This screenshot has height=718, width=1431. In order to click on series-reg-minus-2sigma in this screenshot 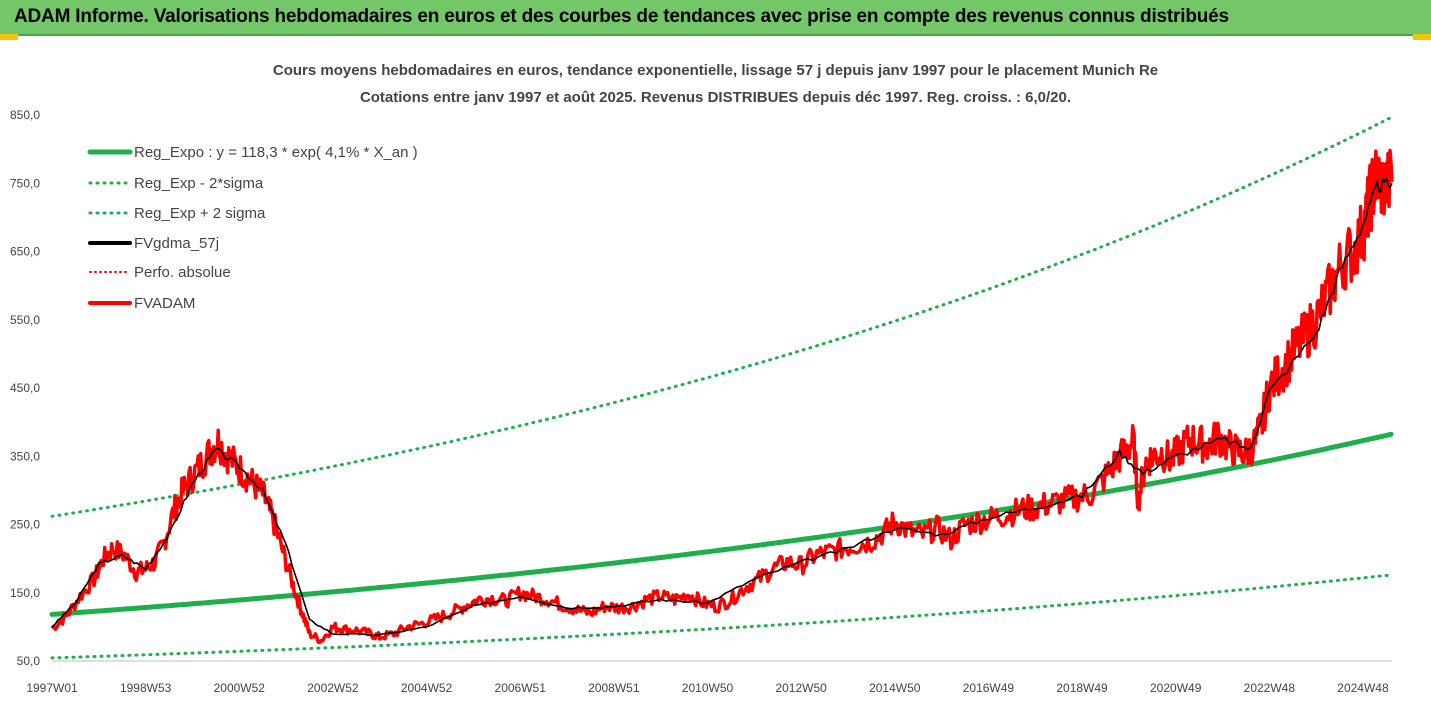, I will do `click(721, 616)`.